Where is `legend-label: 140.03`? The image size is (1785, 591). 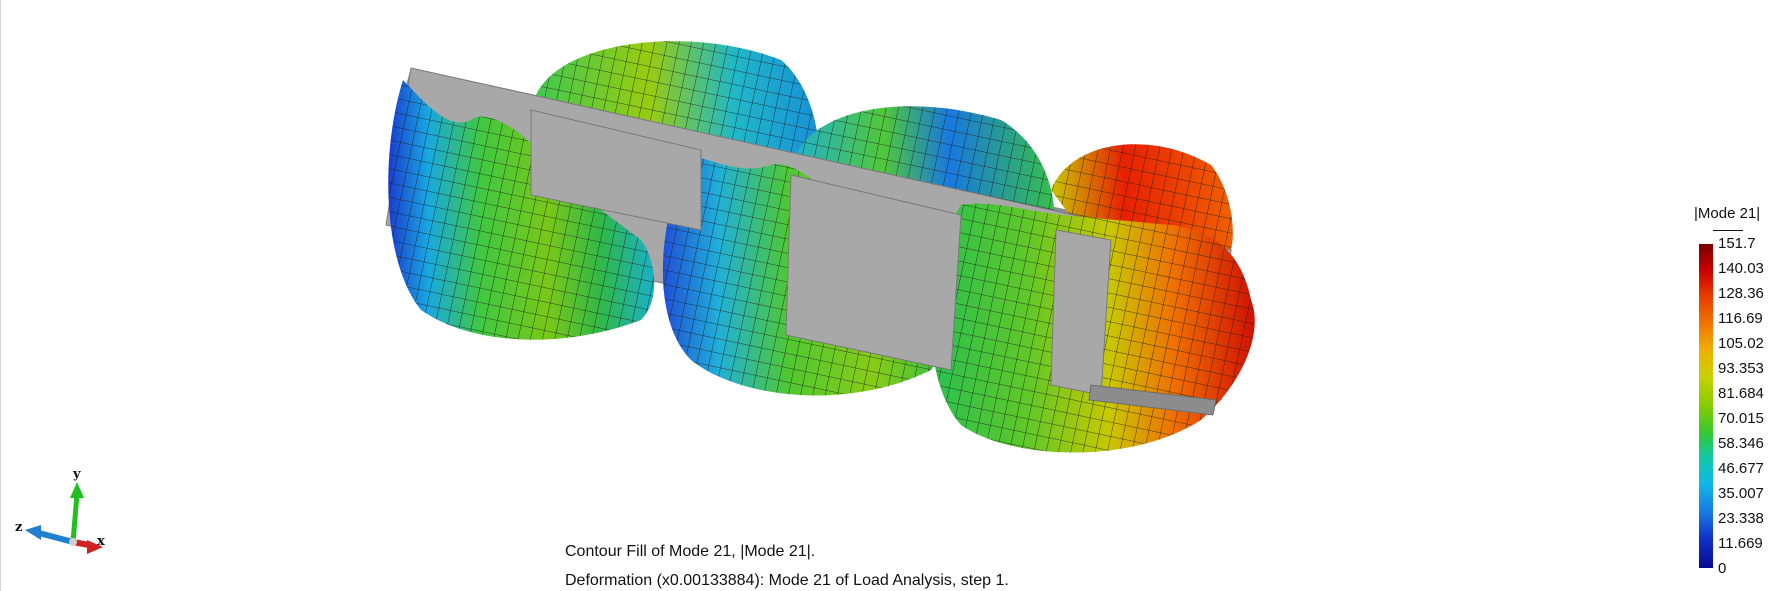
legend-label: 140.03 is located at coordinates (1741, 268).